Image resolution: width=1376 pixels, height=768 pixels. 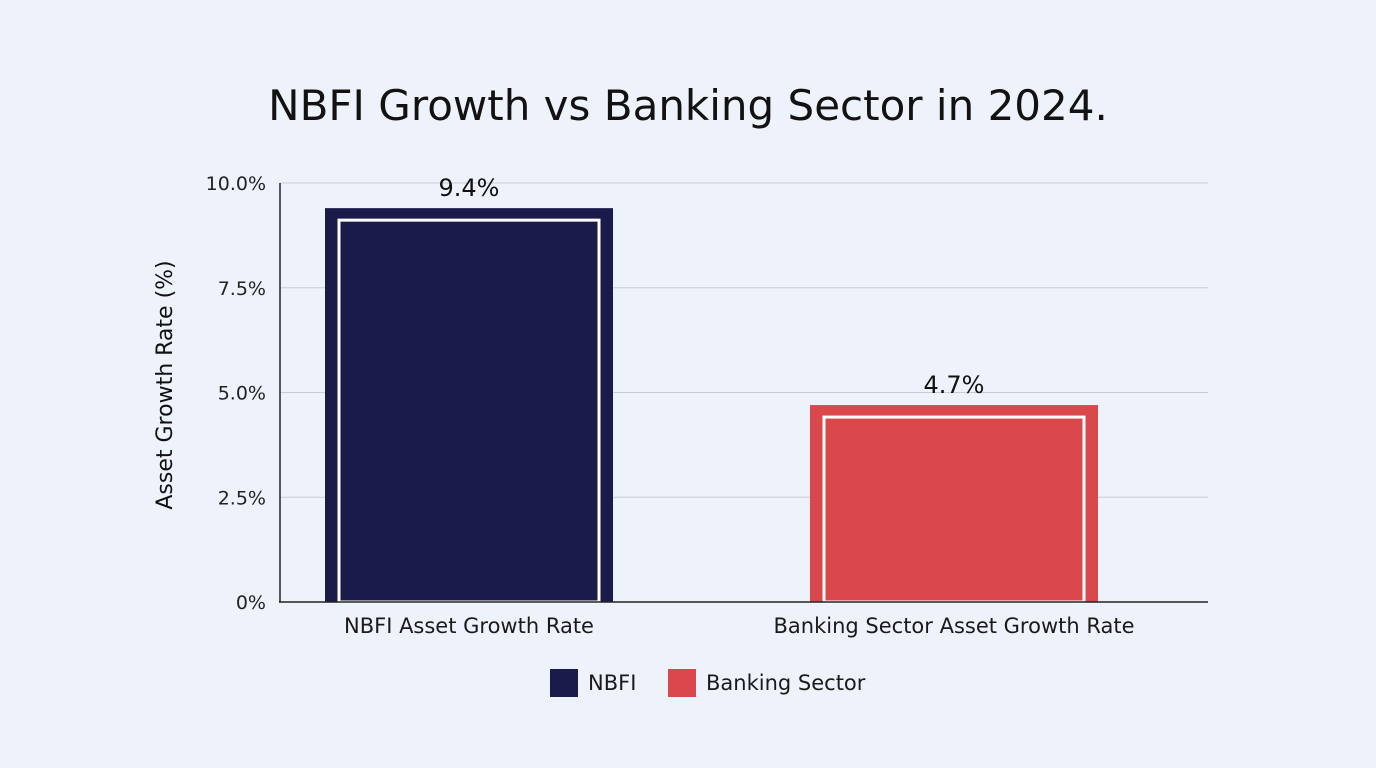 What do you see at coordinates (242, 289) in the screenshot?
I see `y-tick-label: 7.5%` at bounding box center [242, 289].